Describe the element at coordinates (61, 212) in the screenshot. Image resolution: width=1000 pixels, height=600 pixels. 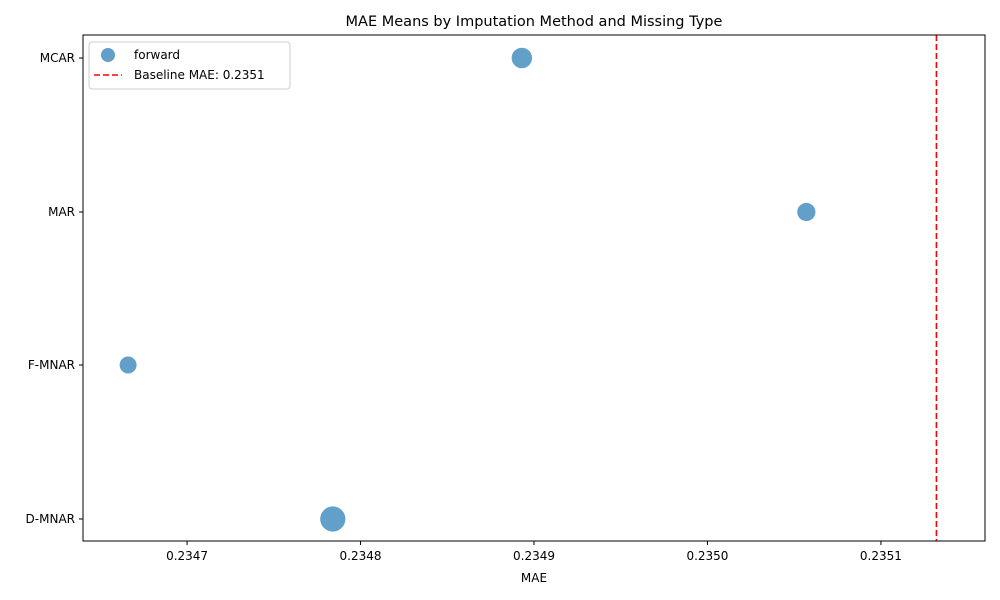
I see `y-tick-label: MAR` at that location.